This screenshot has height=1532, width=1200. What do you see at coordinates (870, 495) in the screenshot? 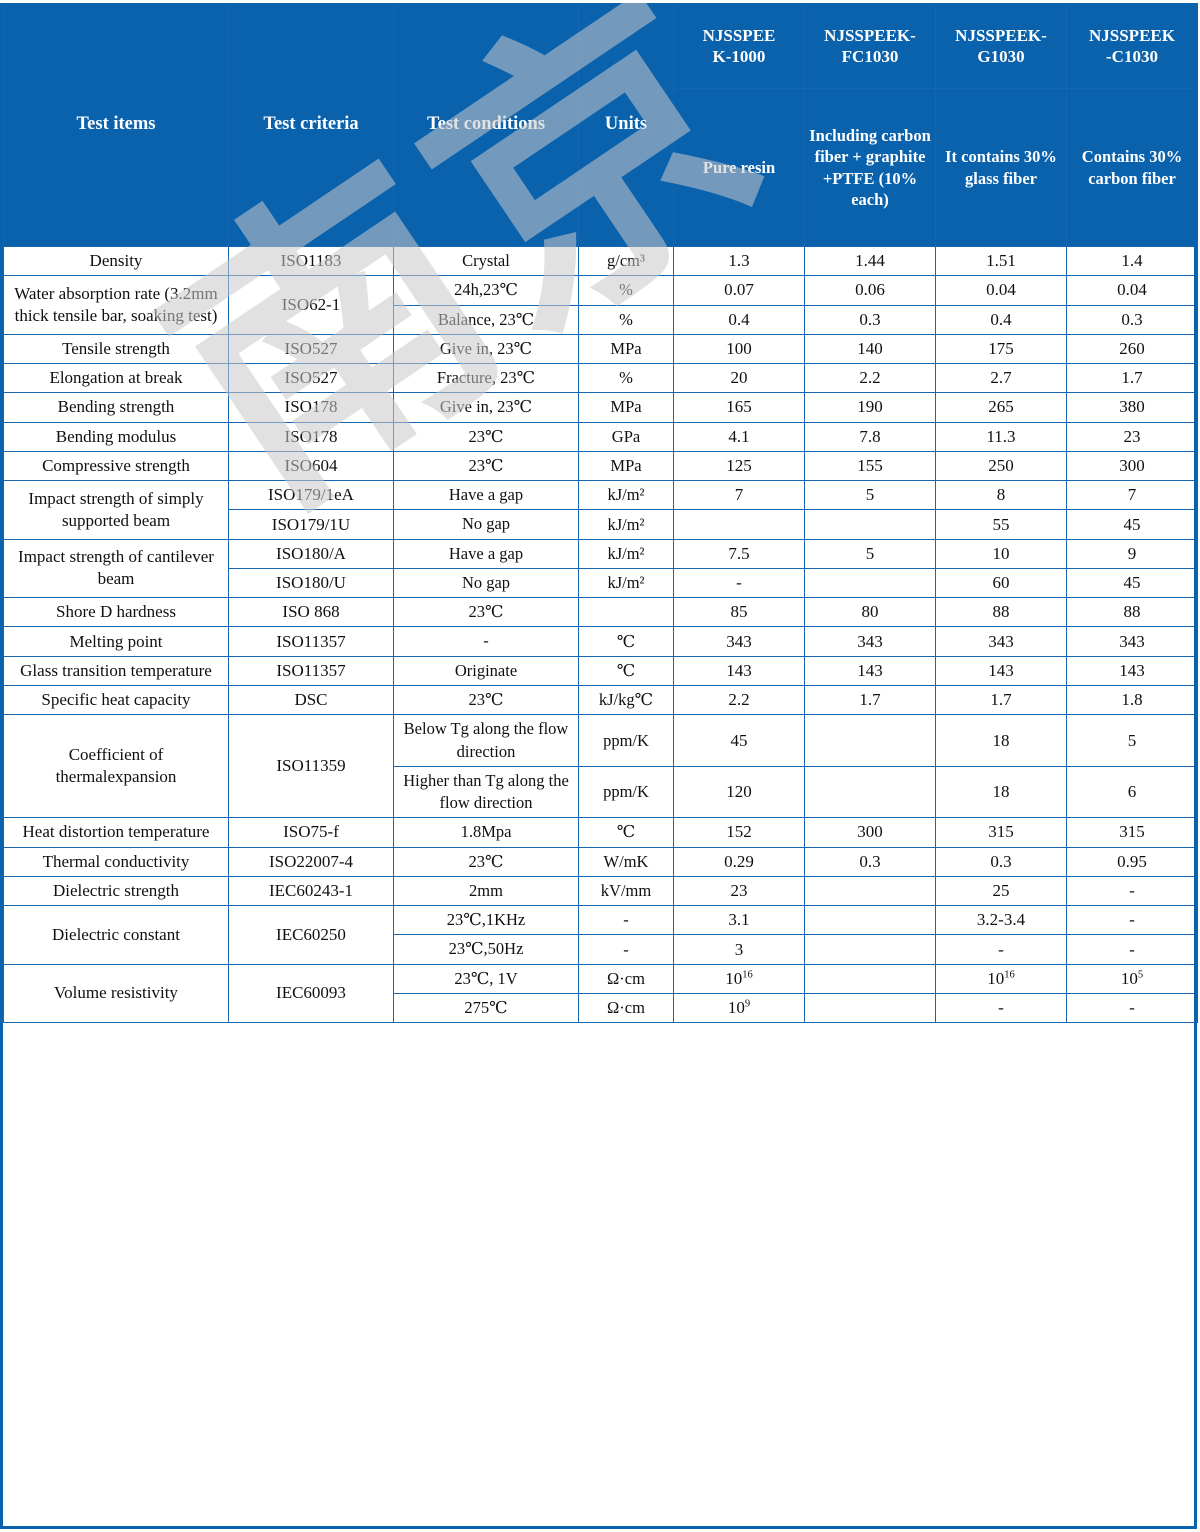
I see `cell-value-product-2: 5` at bounding box center [870, 495].